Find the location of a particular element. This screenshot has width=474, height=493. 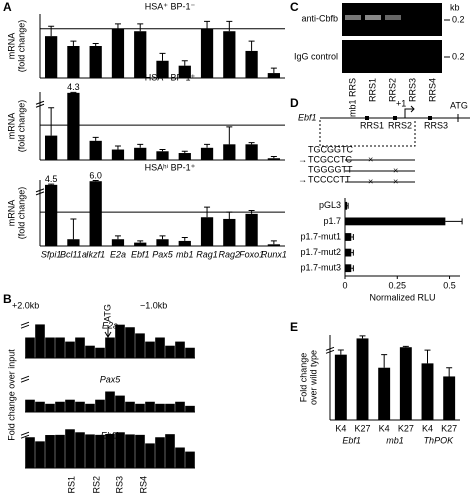

y-tick-label: p1.7-mut3 is located at coordinates (320, 268).